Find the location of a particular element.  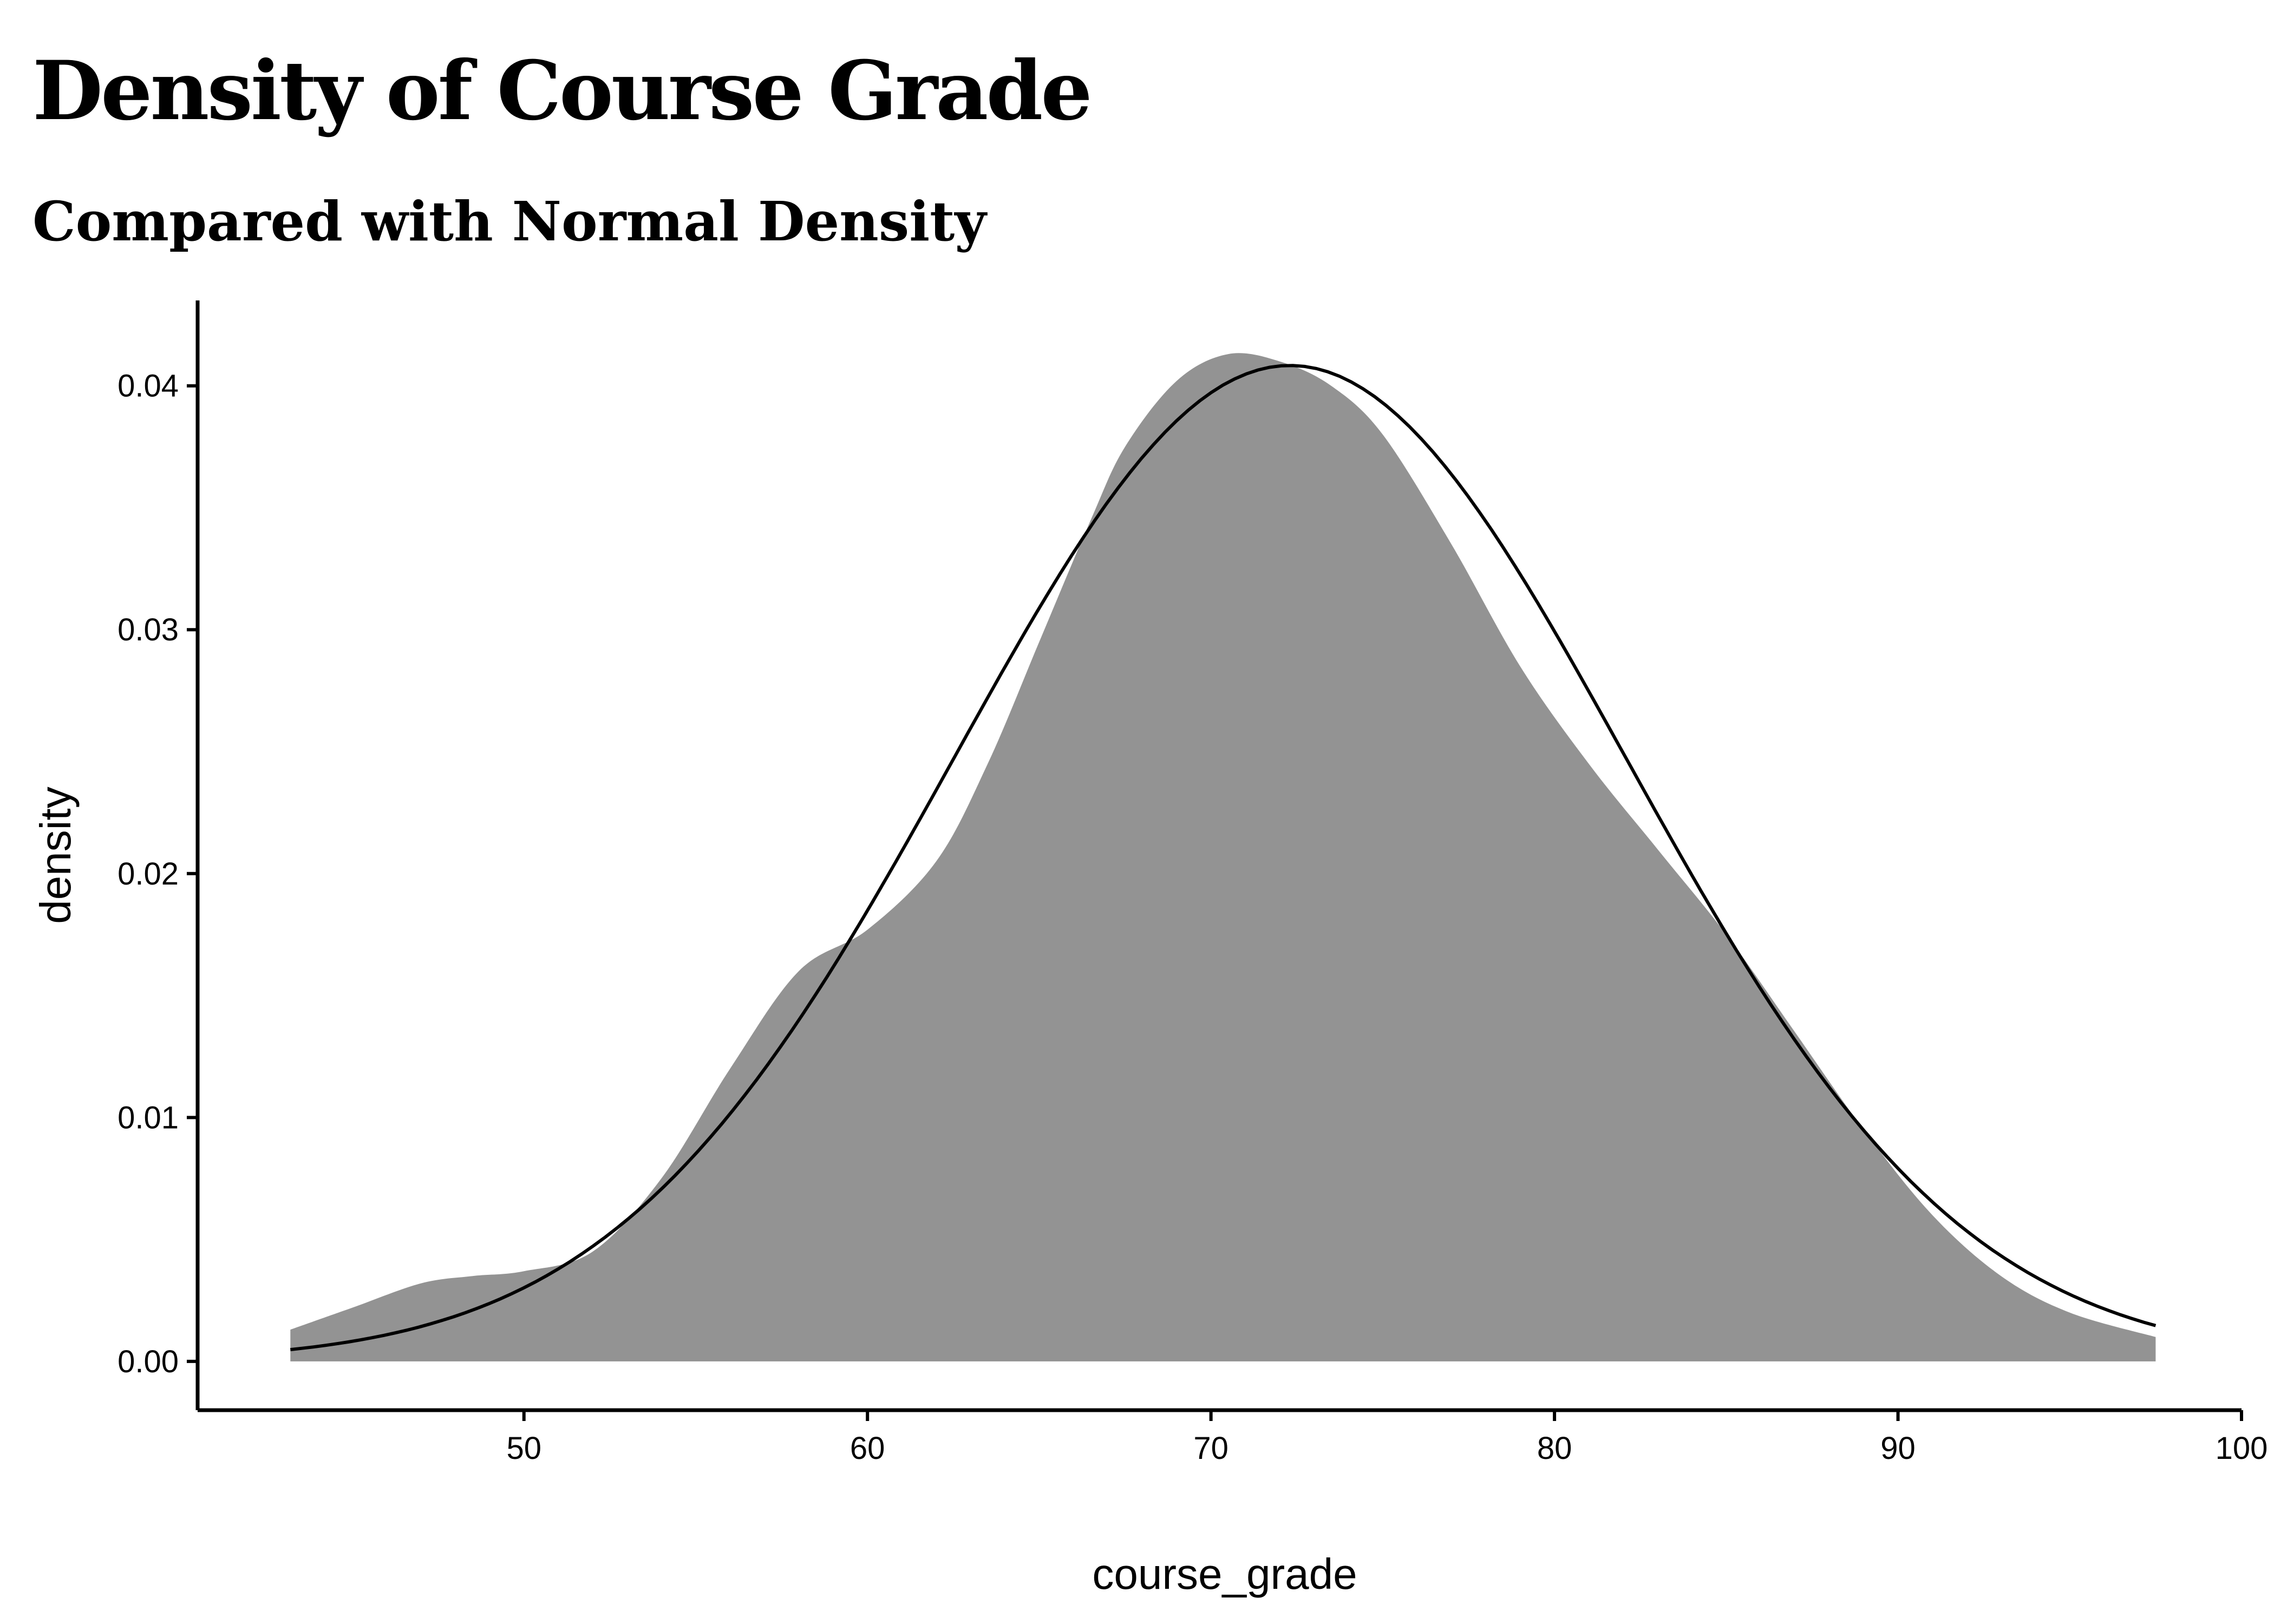

x-tick-label: 70 is located at coordinates (1211, 1448).